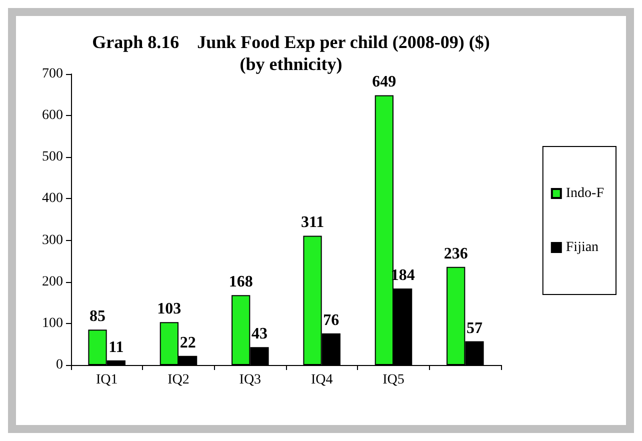  Describe the element at coordinates (52, 198) in the screenshot. I see `y-tick-label: 400` at that location.